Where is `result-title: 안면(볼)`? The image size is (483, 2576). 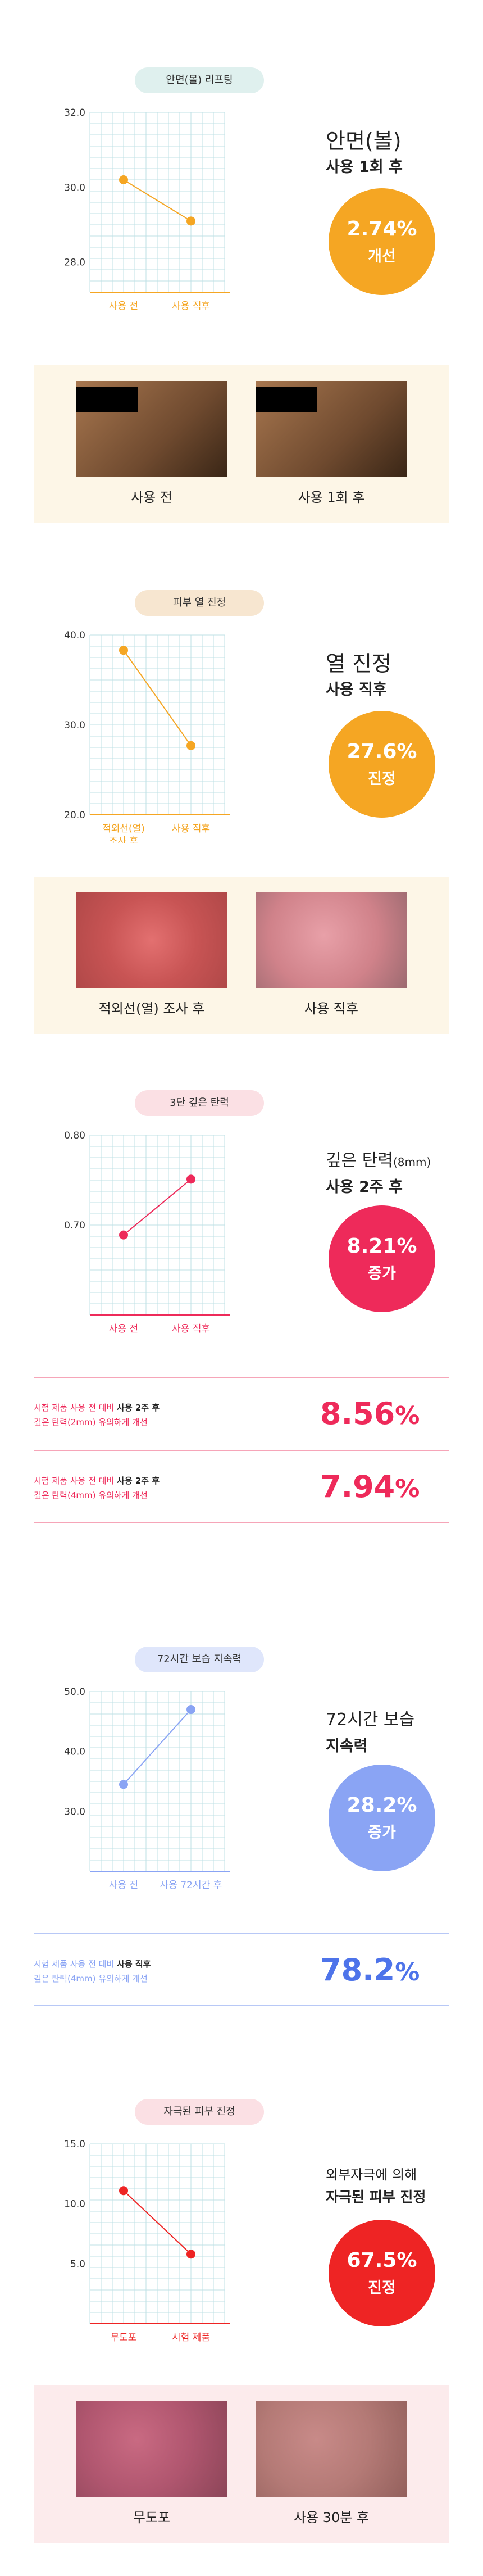 result-title: 안면(볼) is located at coordinates (364, 141).